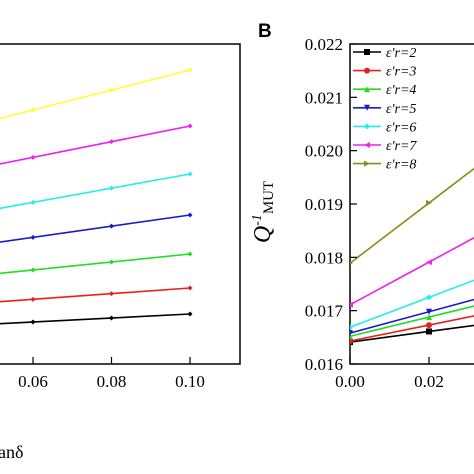 The image size is (474, 474). I want to click on legend-entry: ε'r=5, so click(384, 109).